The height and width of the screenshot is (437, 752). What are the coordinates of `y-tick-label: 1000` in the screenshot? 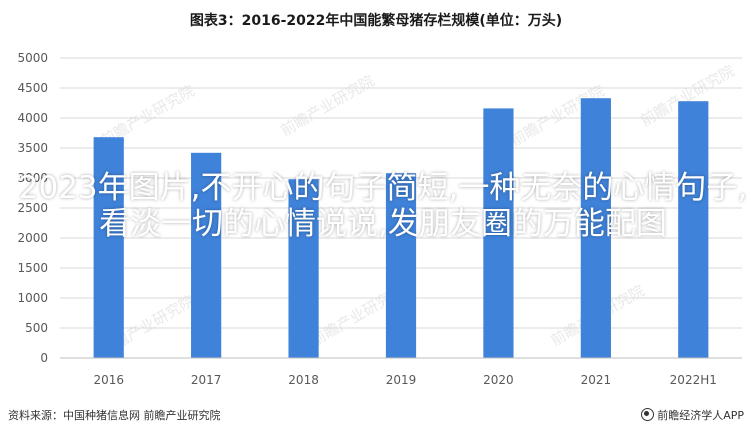 It's located at (32, 298).